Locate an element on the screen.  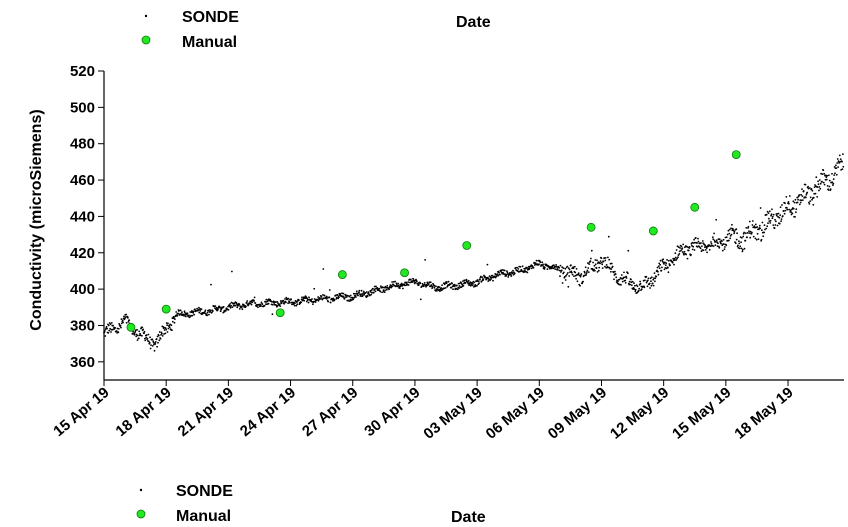
x-axis-title-top: Date is located at coordinates (473, 22).